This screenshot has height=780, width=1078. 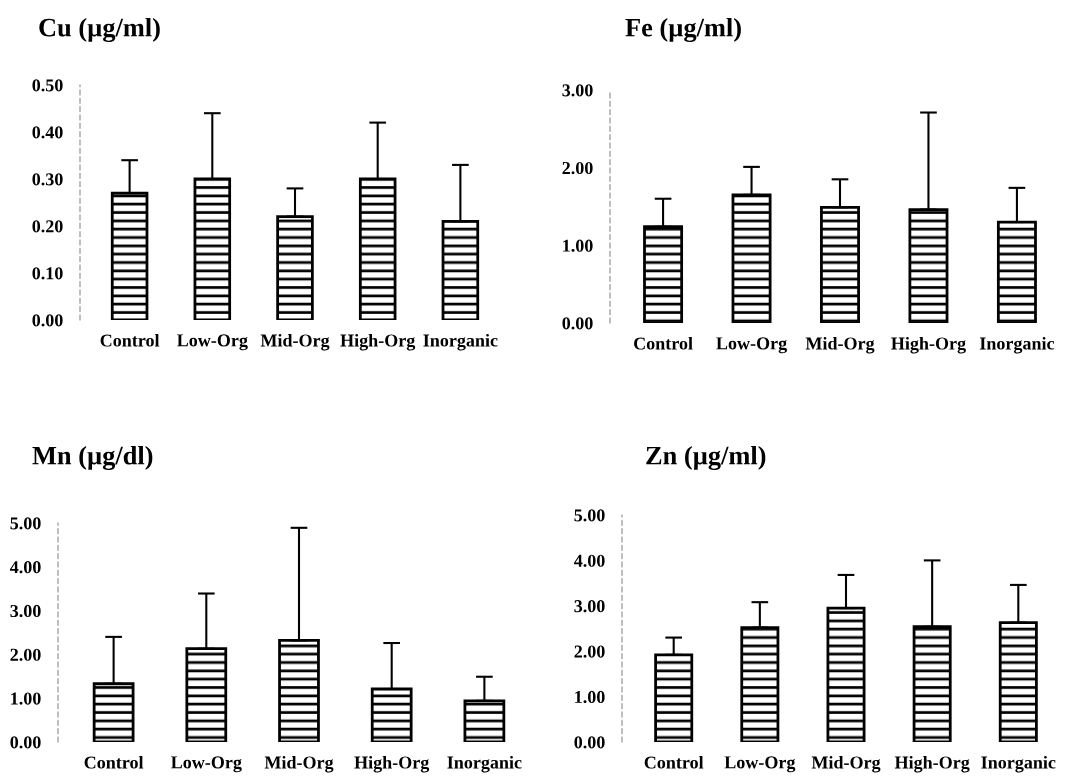 I want to click on y-tick-label: 0.40, so click(x=47, y=132).